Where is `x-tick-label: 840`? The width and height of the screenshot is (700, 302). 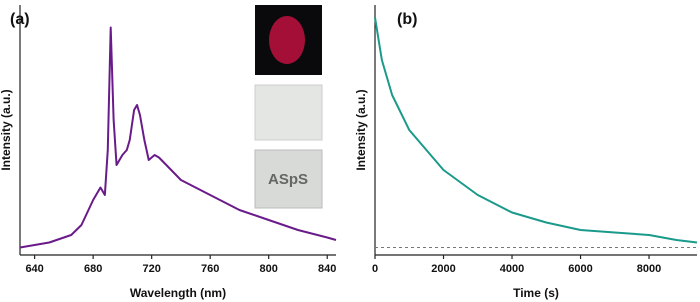
x-tick-label: 840 is located at coordinates (327, 269).